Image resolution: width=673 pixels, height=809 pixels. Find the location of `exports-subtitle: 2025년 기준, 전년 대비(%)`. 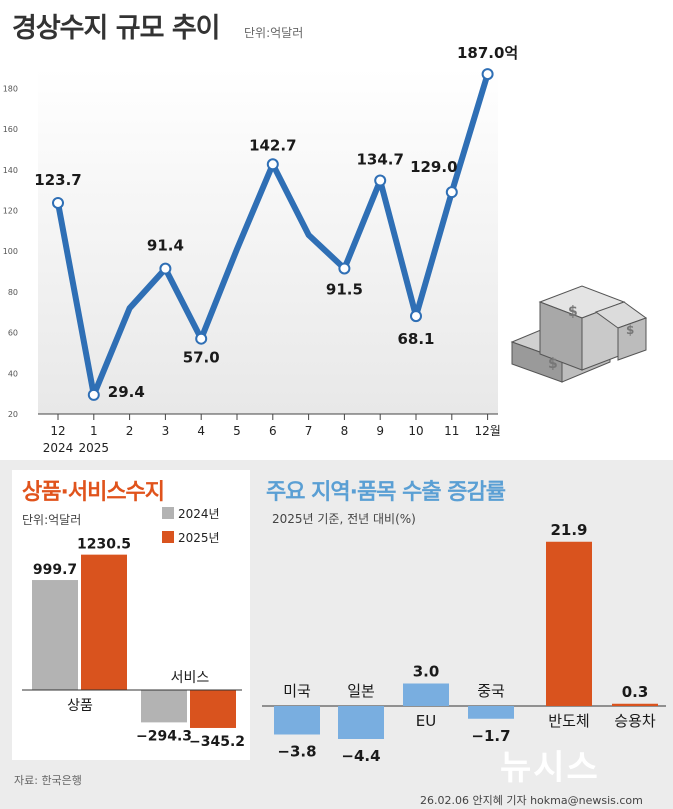

exports-subtitle: 2025년 기준, 전년 대비(%) is located at coordinates (344, 519).